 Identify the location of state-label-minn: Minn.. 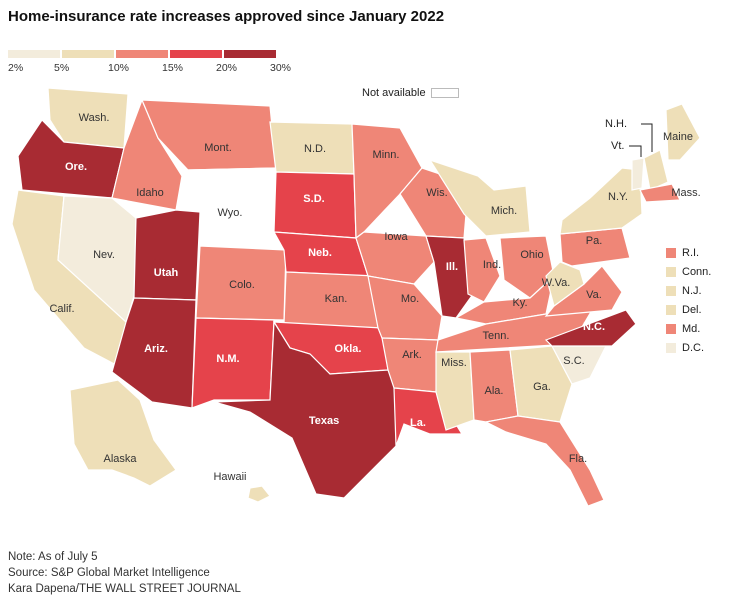
(386, 155).